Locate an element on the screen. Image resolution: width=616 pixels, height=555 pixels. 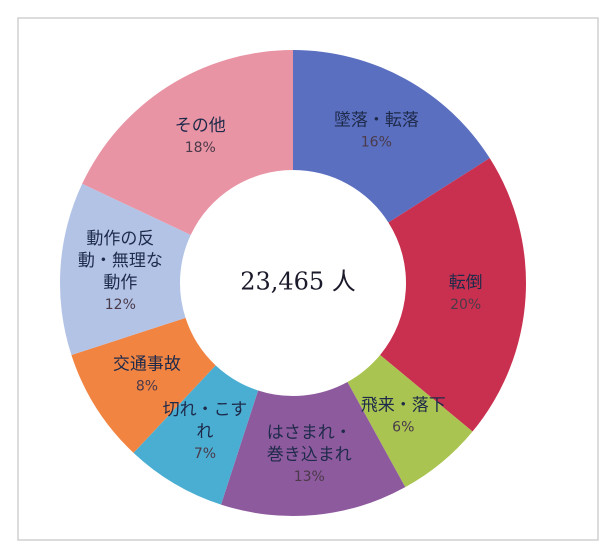
slice-label: 巻き込まれ is located at coordinates (309, 455).